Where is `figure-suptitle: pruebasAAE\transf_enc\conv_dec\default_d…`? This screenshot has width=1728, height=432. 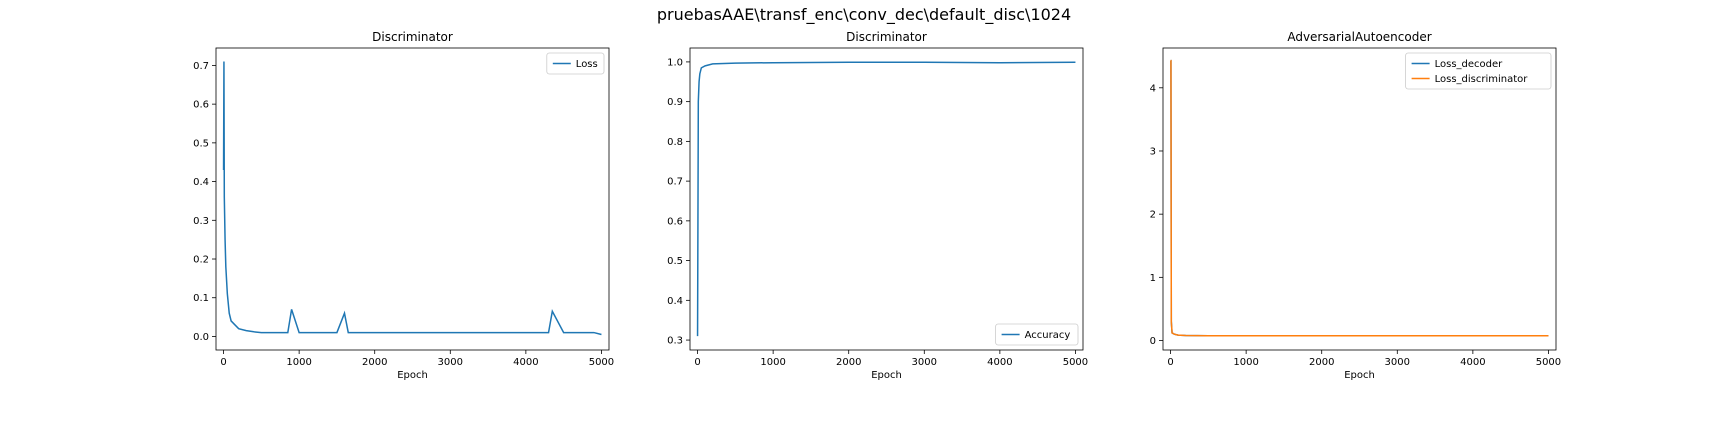 figure-suptitle: pruebasAAE\transf_enc\conv_dec\default_d… is located at coordinates (864, 15).